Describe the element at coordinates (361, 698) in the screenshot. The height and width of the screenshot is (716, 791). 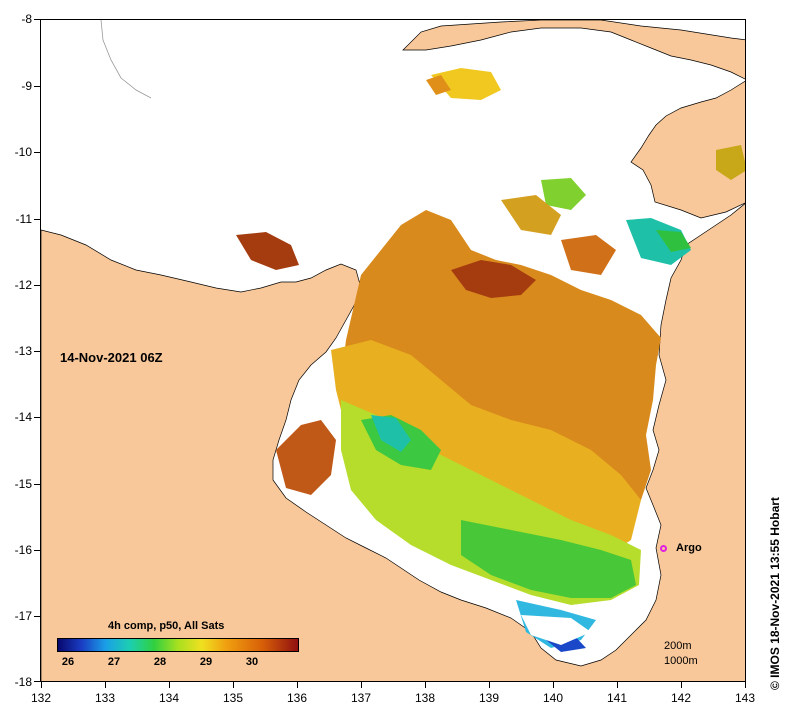
I see `lon-tick-label: 137` at that location.